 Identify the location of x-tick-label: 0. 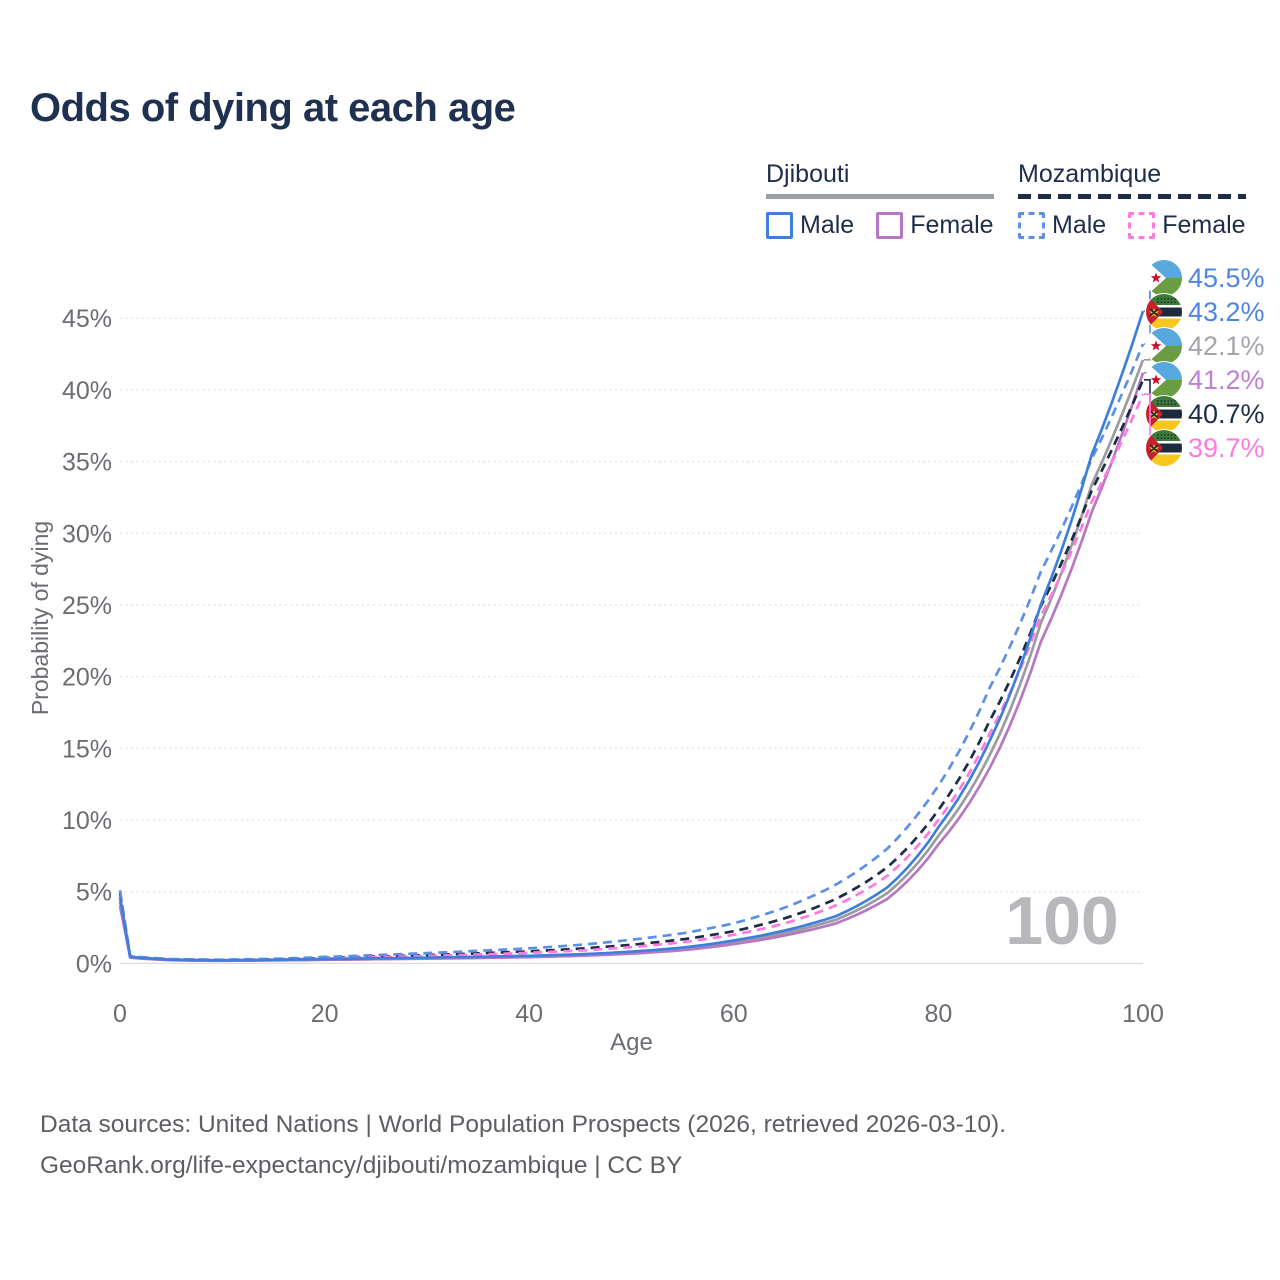
(120, 1014).